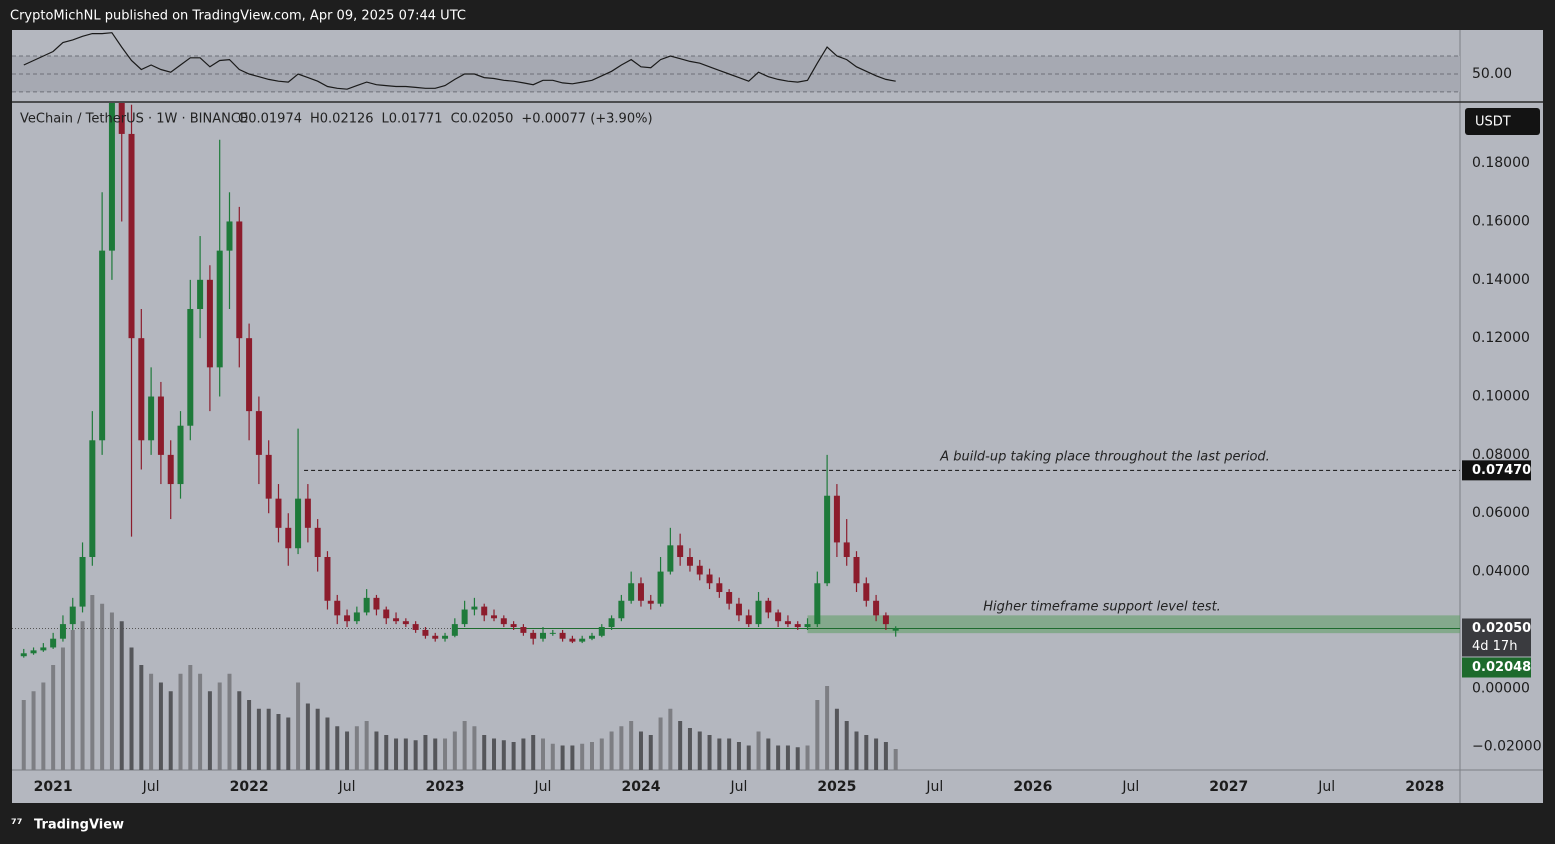 The height and width of the screenshot is (844, 1555). Describe the element at coordinates (1501, 338) in the screenshot. I see `y-tick-label: 0.12000` at that location.